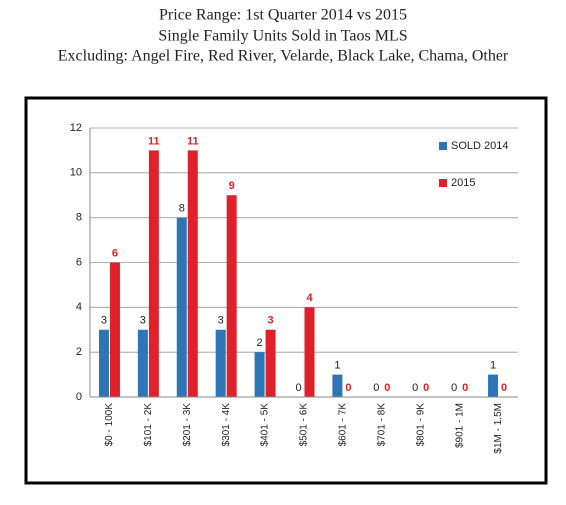 This screenshot has width=566, height=505. Describe the element at coordinates (479, 146) in the screenshot. I see `legend-label: SOLD 2014` at that location.